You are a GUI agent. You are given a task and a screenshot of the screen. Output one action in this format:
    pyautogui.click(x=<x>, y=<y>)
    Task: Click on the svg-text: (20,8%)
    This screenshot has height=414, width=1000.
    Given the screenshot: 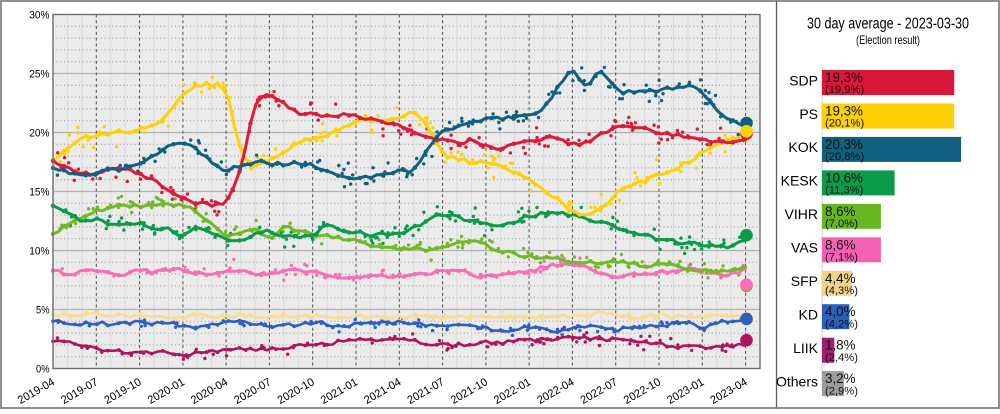 What is the action you would take?
    pyautogui.click(x=844, y=157)
    